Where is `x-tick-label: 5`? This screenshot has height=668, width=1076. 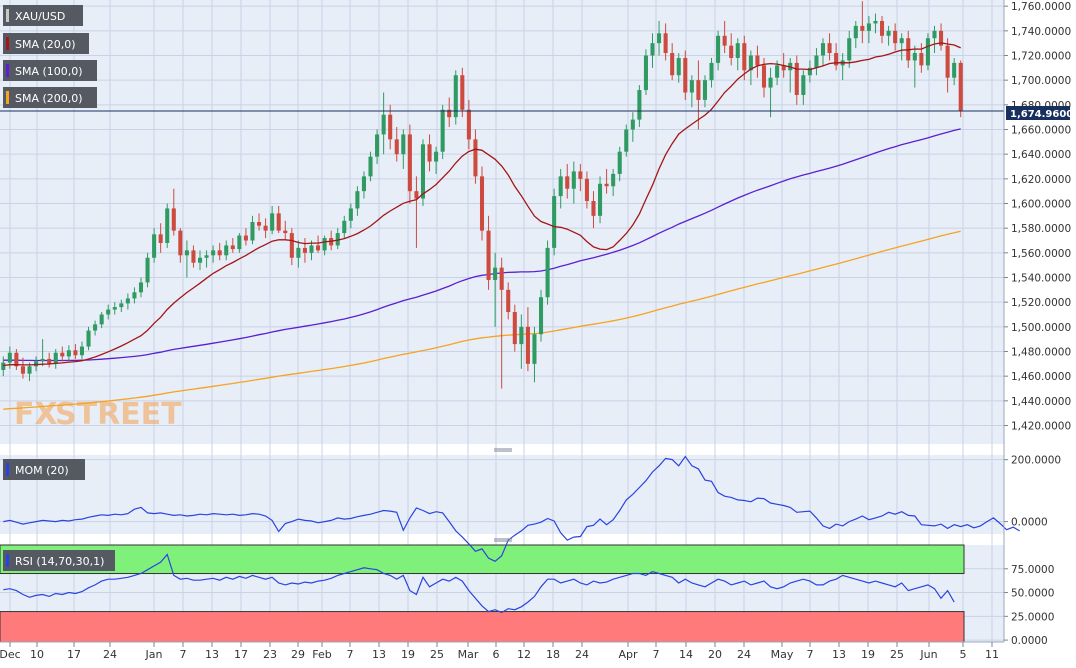
x-tick-label: 5 is located at coordinates (963, 654).